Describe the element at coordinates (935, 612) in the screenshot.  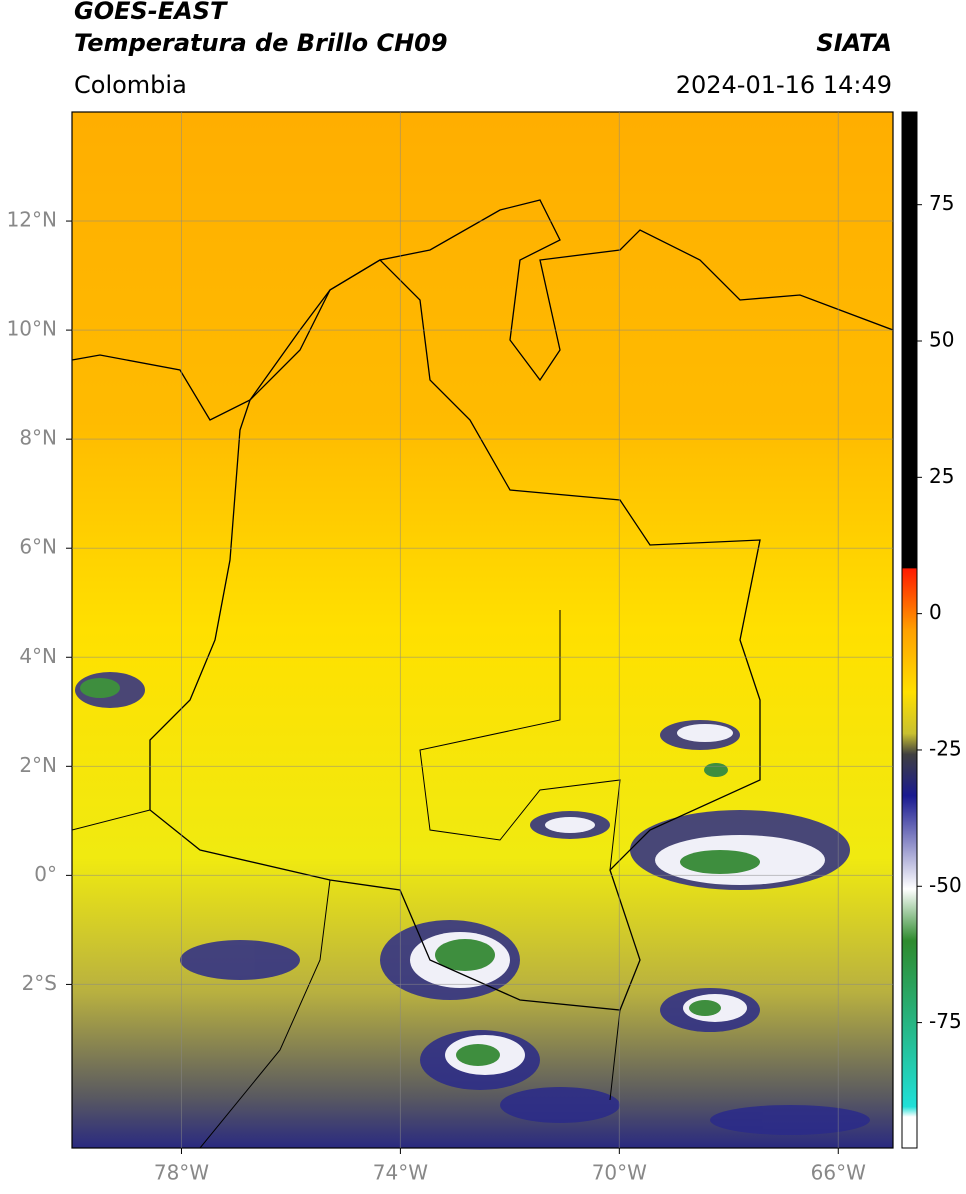
I see `colorbar-tick-label: 0` at that location.